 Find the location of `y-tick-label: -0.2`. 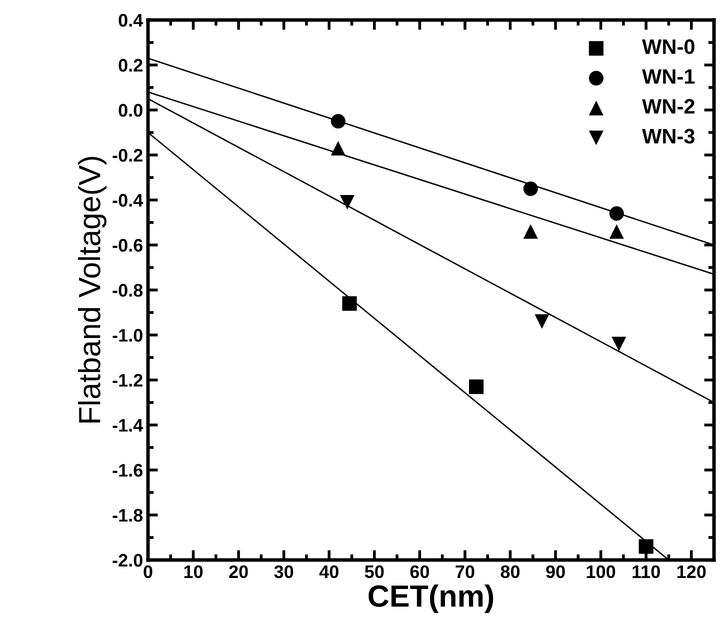

y-tick-label: -0.2 is located at coordinates (127, 155).